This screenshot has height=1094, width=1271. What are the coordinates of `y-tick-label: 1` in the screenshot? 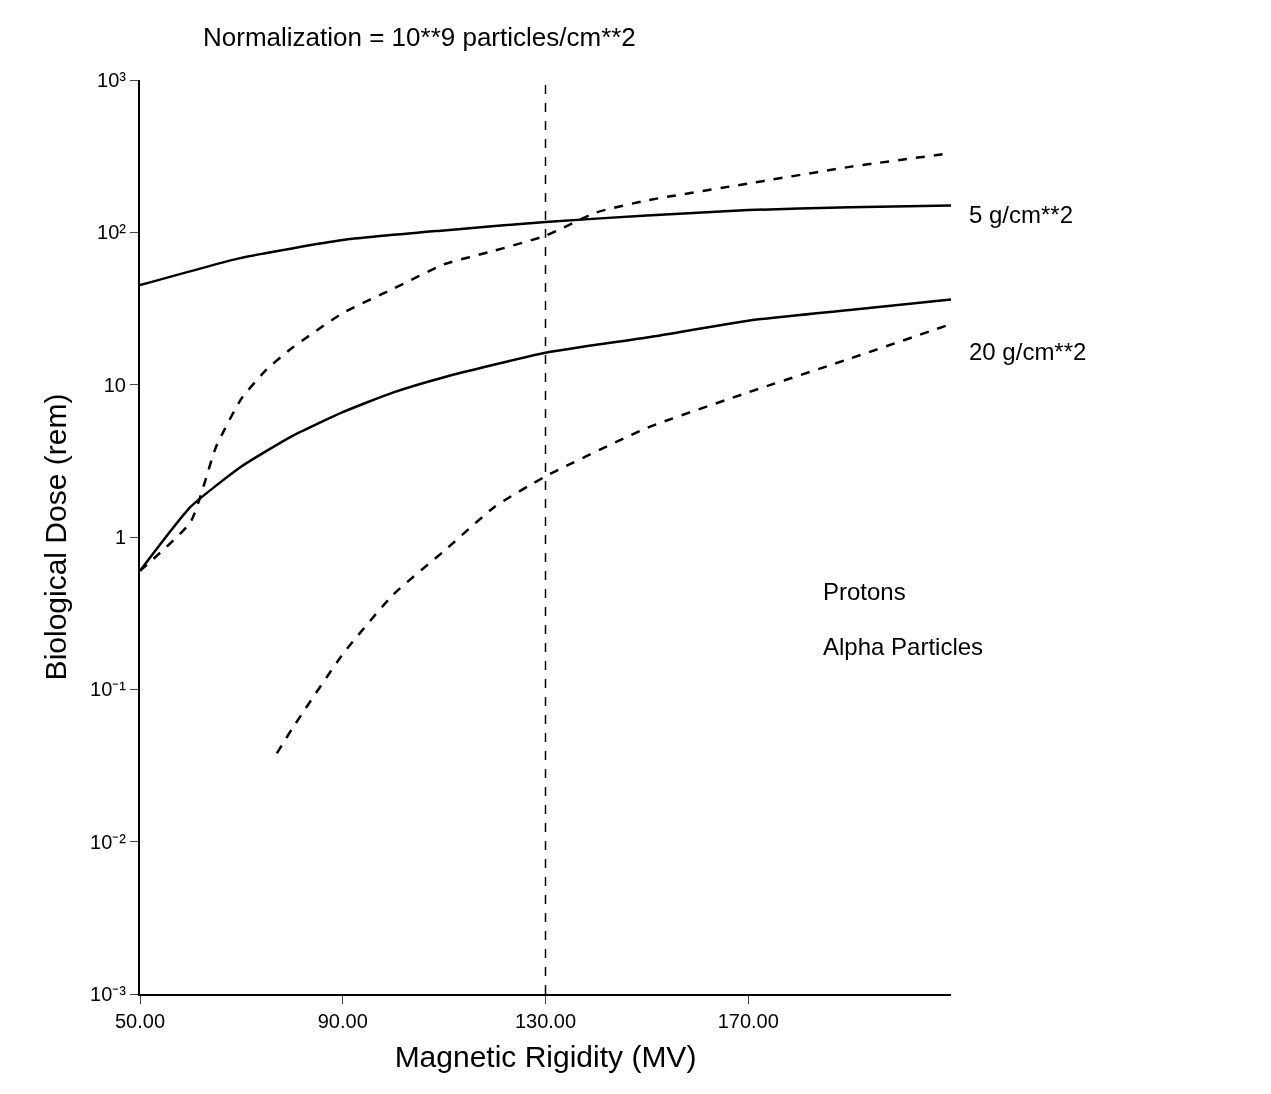 It's located at (120, 537).